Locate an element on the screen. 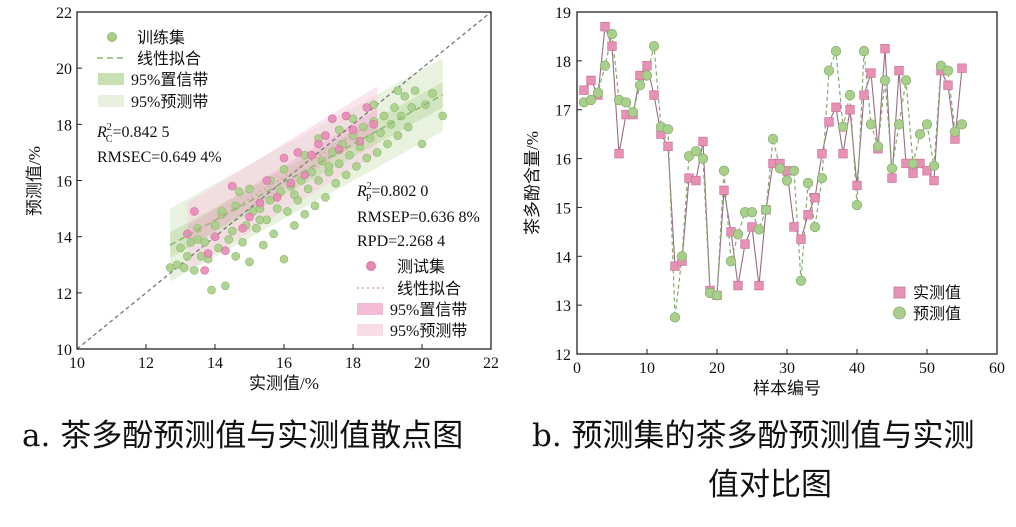  caption-b-line1: b. 预测集的茶多酚预测值与实测 is located at coordinates (753, 436).